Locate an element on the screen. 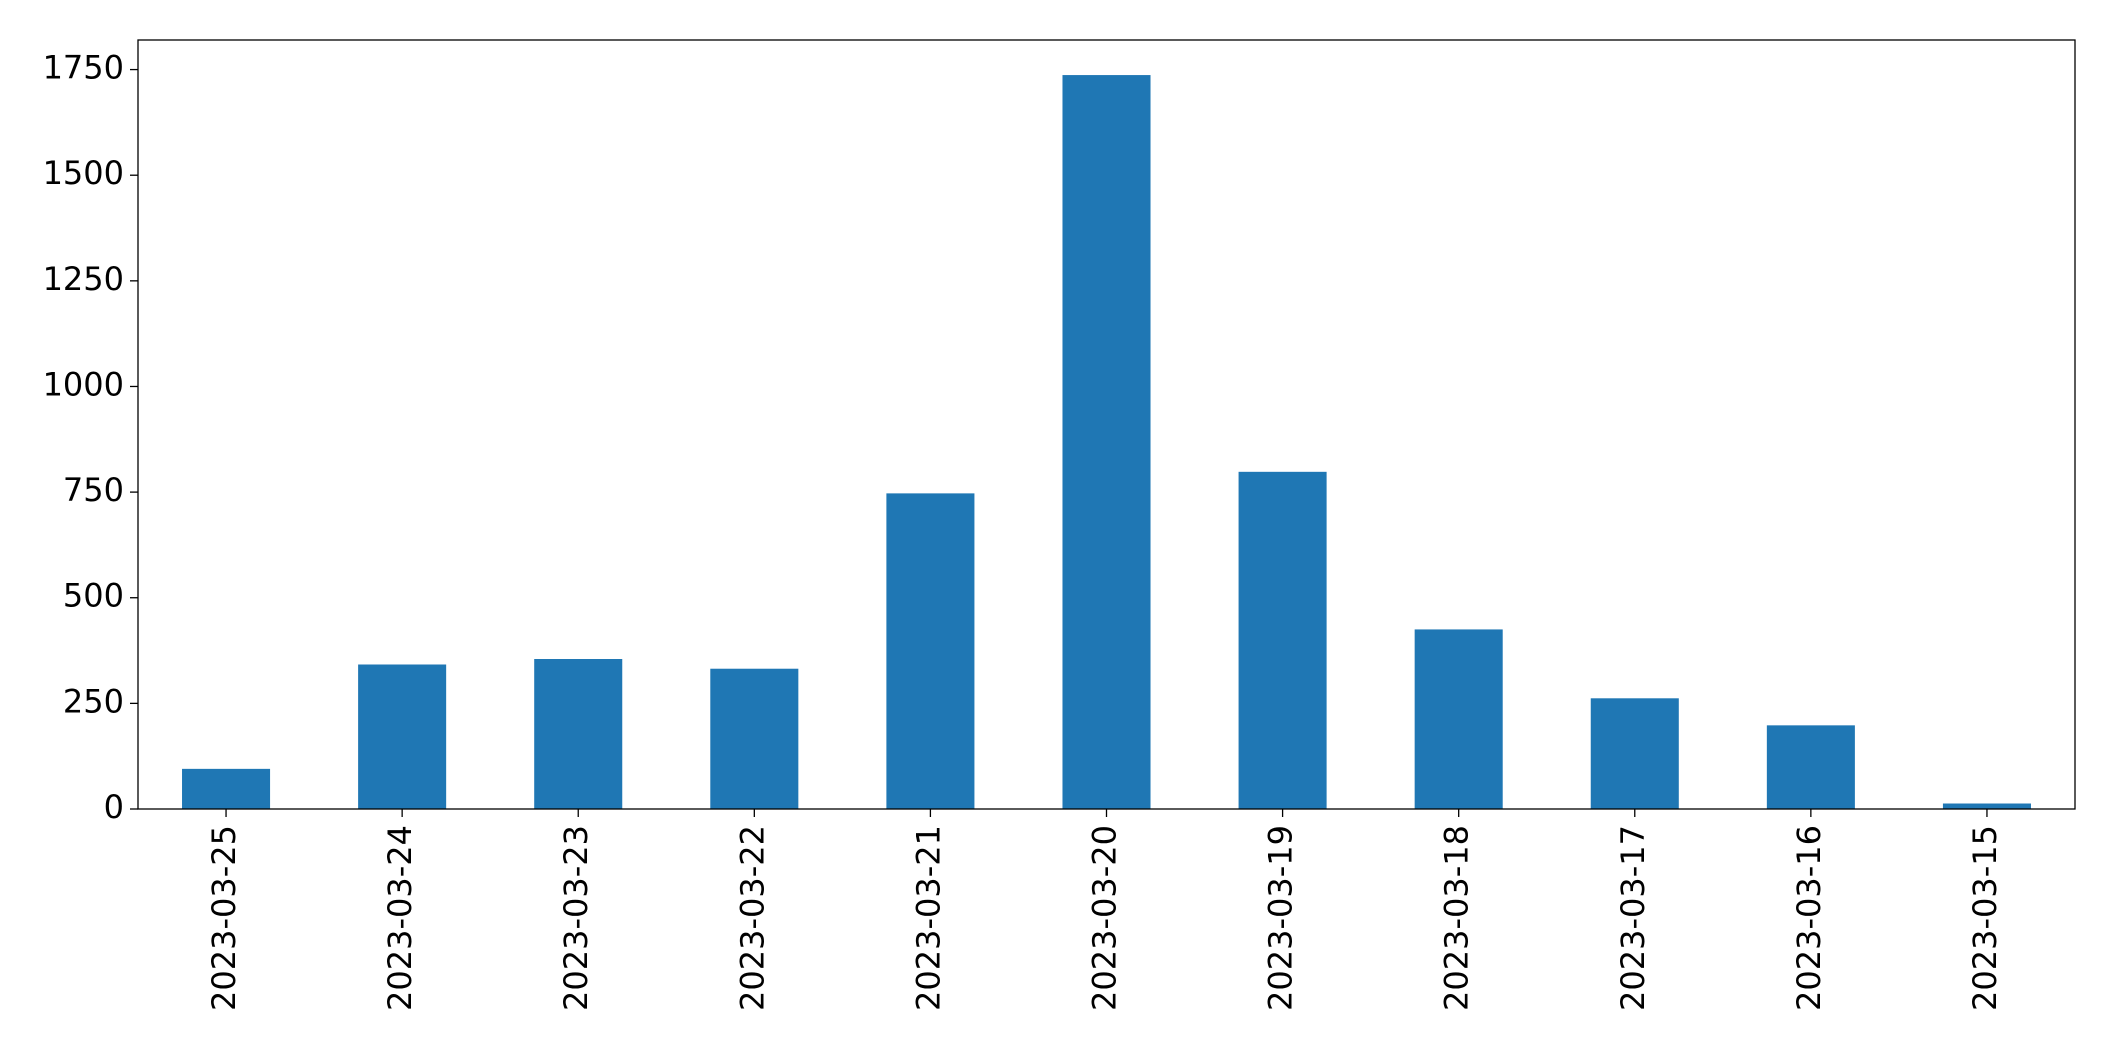 The width and height of the screenshot is (2115, 1061). x-tick-label: 2023-03-15 is located at coordinates (1985, 918).